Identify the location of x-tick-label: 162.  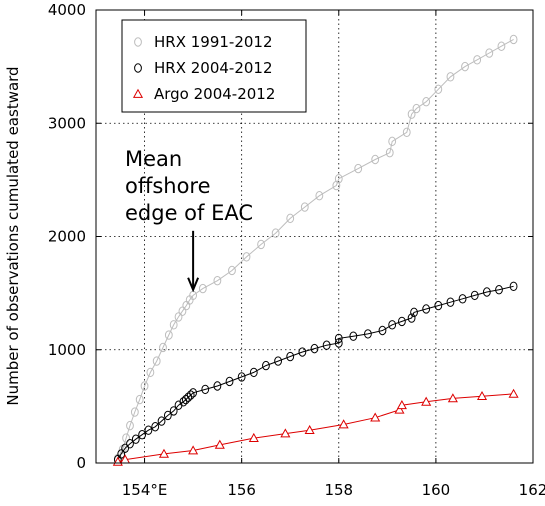
(532, 490).